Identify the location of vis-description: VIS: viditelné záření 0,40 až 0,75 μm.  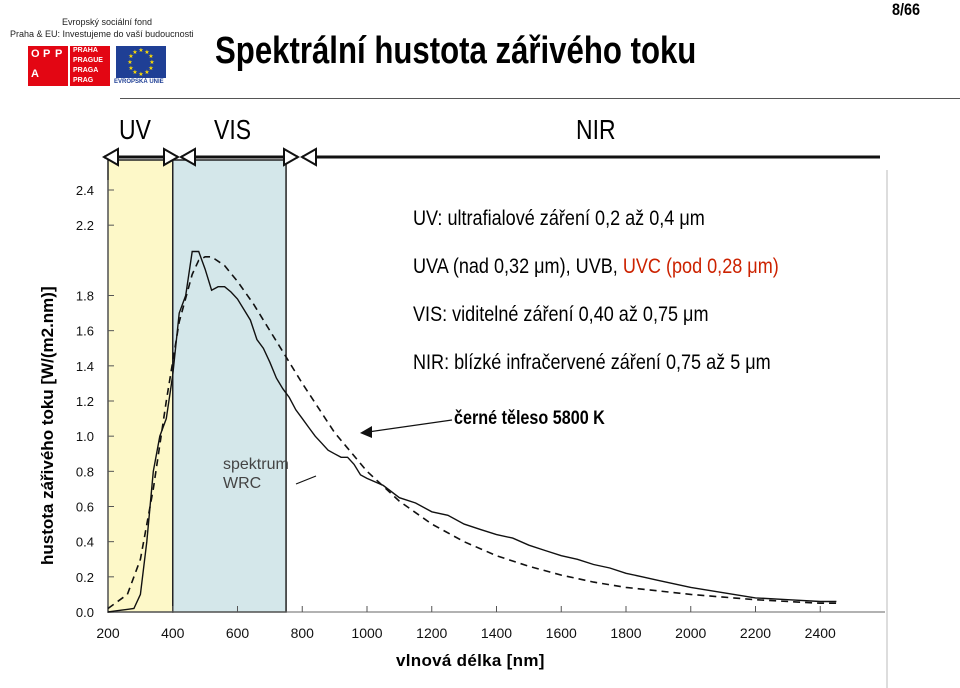
(561, 314).